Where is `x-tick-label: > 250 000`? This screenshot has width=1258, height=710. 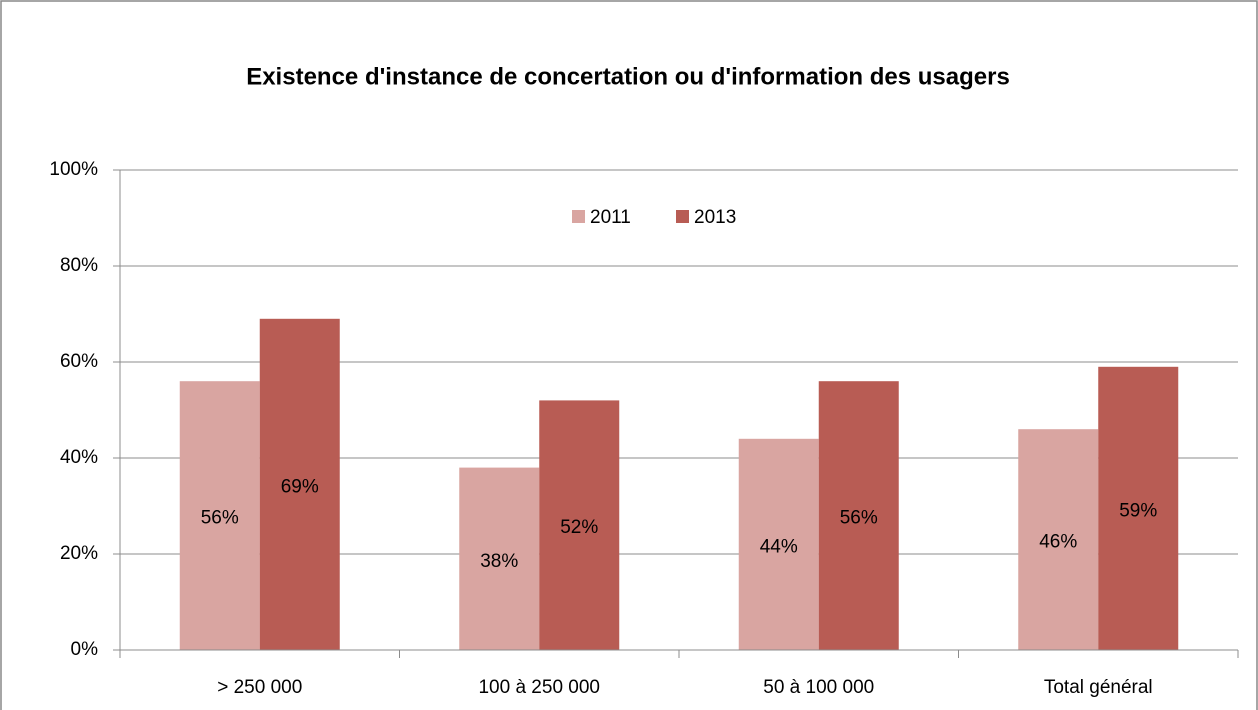 x-tick-label: > 250 000 is located at coordinates (259, 687).